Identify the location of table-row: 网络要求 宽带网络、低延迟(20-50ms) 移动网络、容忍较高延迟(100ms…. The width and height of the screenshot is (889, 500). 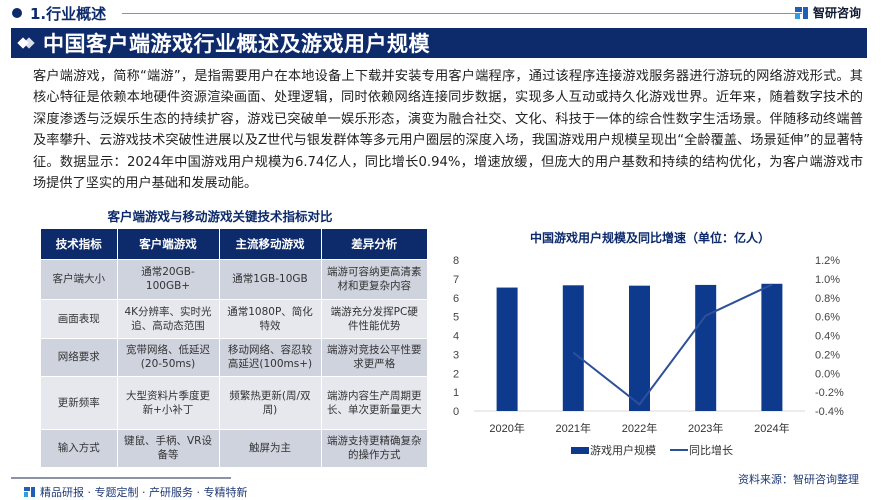
(234, 356).